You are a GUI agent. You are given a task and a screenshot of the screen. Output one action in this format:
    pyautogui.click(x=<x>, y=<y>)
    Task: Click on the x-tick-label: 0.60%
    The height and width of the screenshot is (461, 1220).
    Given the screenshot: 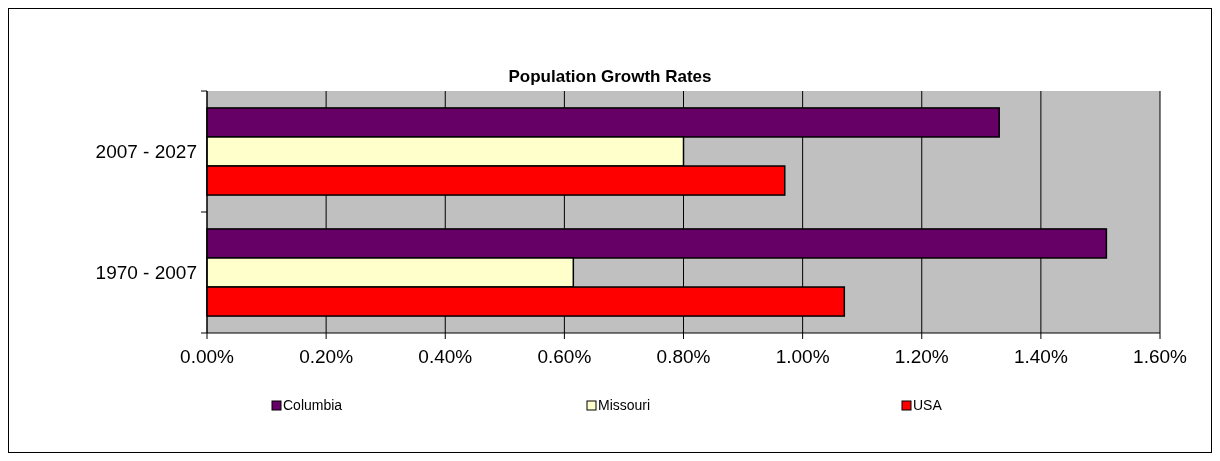 What is the action you would take?
    pyautogui.click(x=564, y=356)
    